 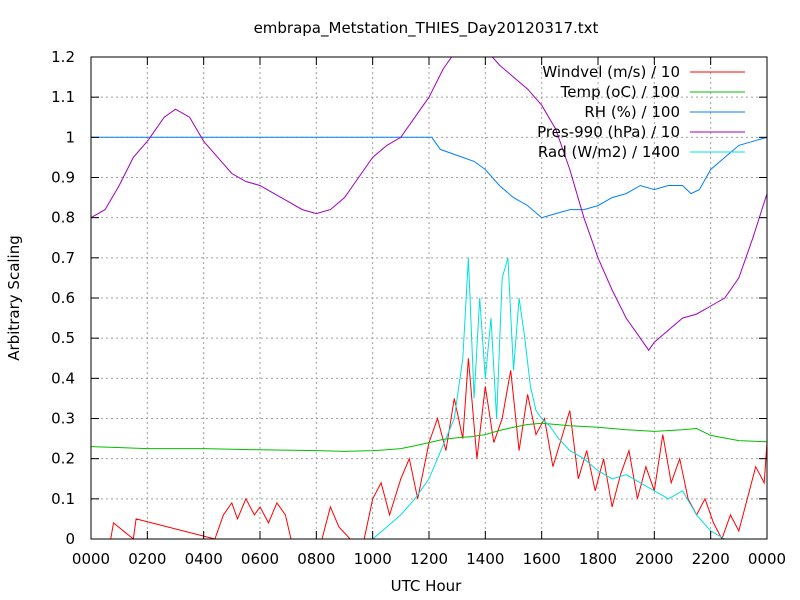 I want to click on legend-label: Temp (oC) / 100, so click(x=620, y=92).